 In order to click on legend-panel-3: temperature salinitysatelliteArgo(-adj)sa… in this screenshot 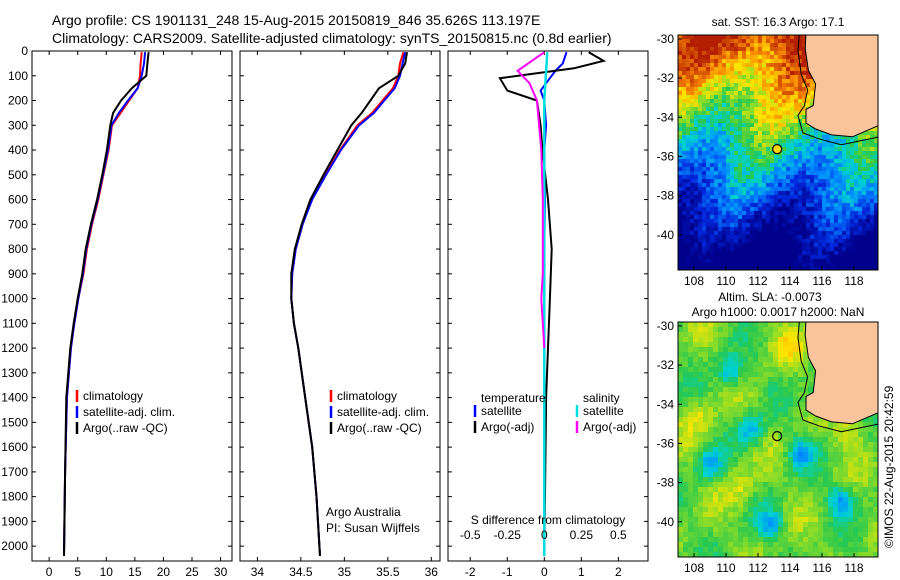, I will do `click(554, 412)`.